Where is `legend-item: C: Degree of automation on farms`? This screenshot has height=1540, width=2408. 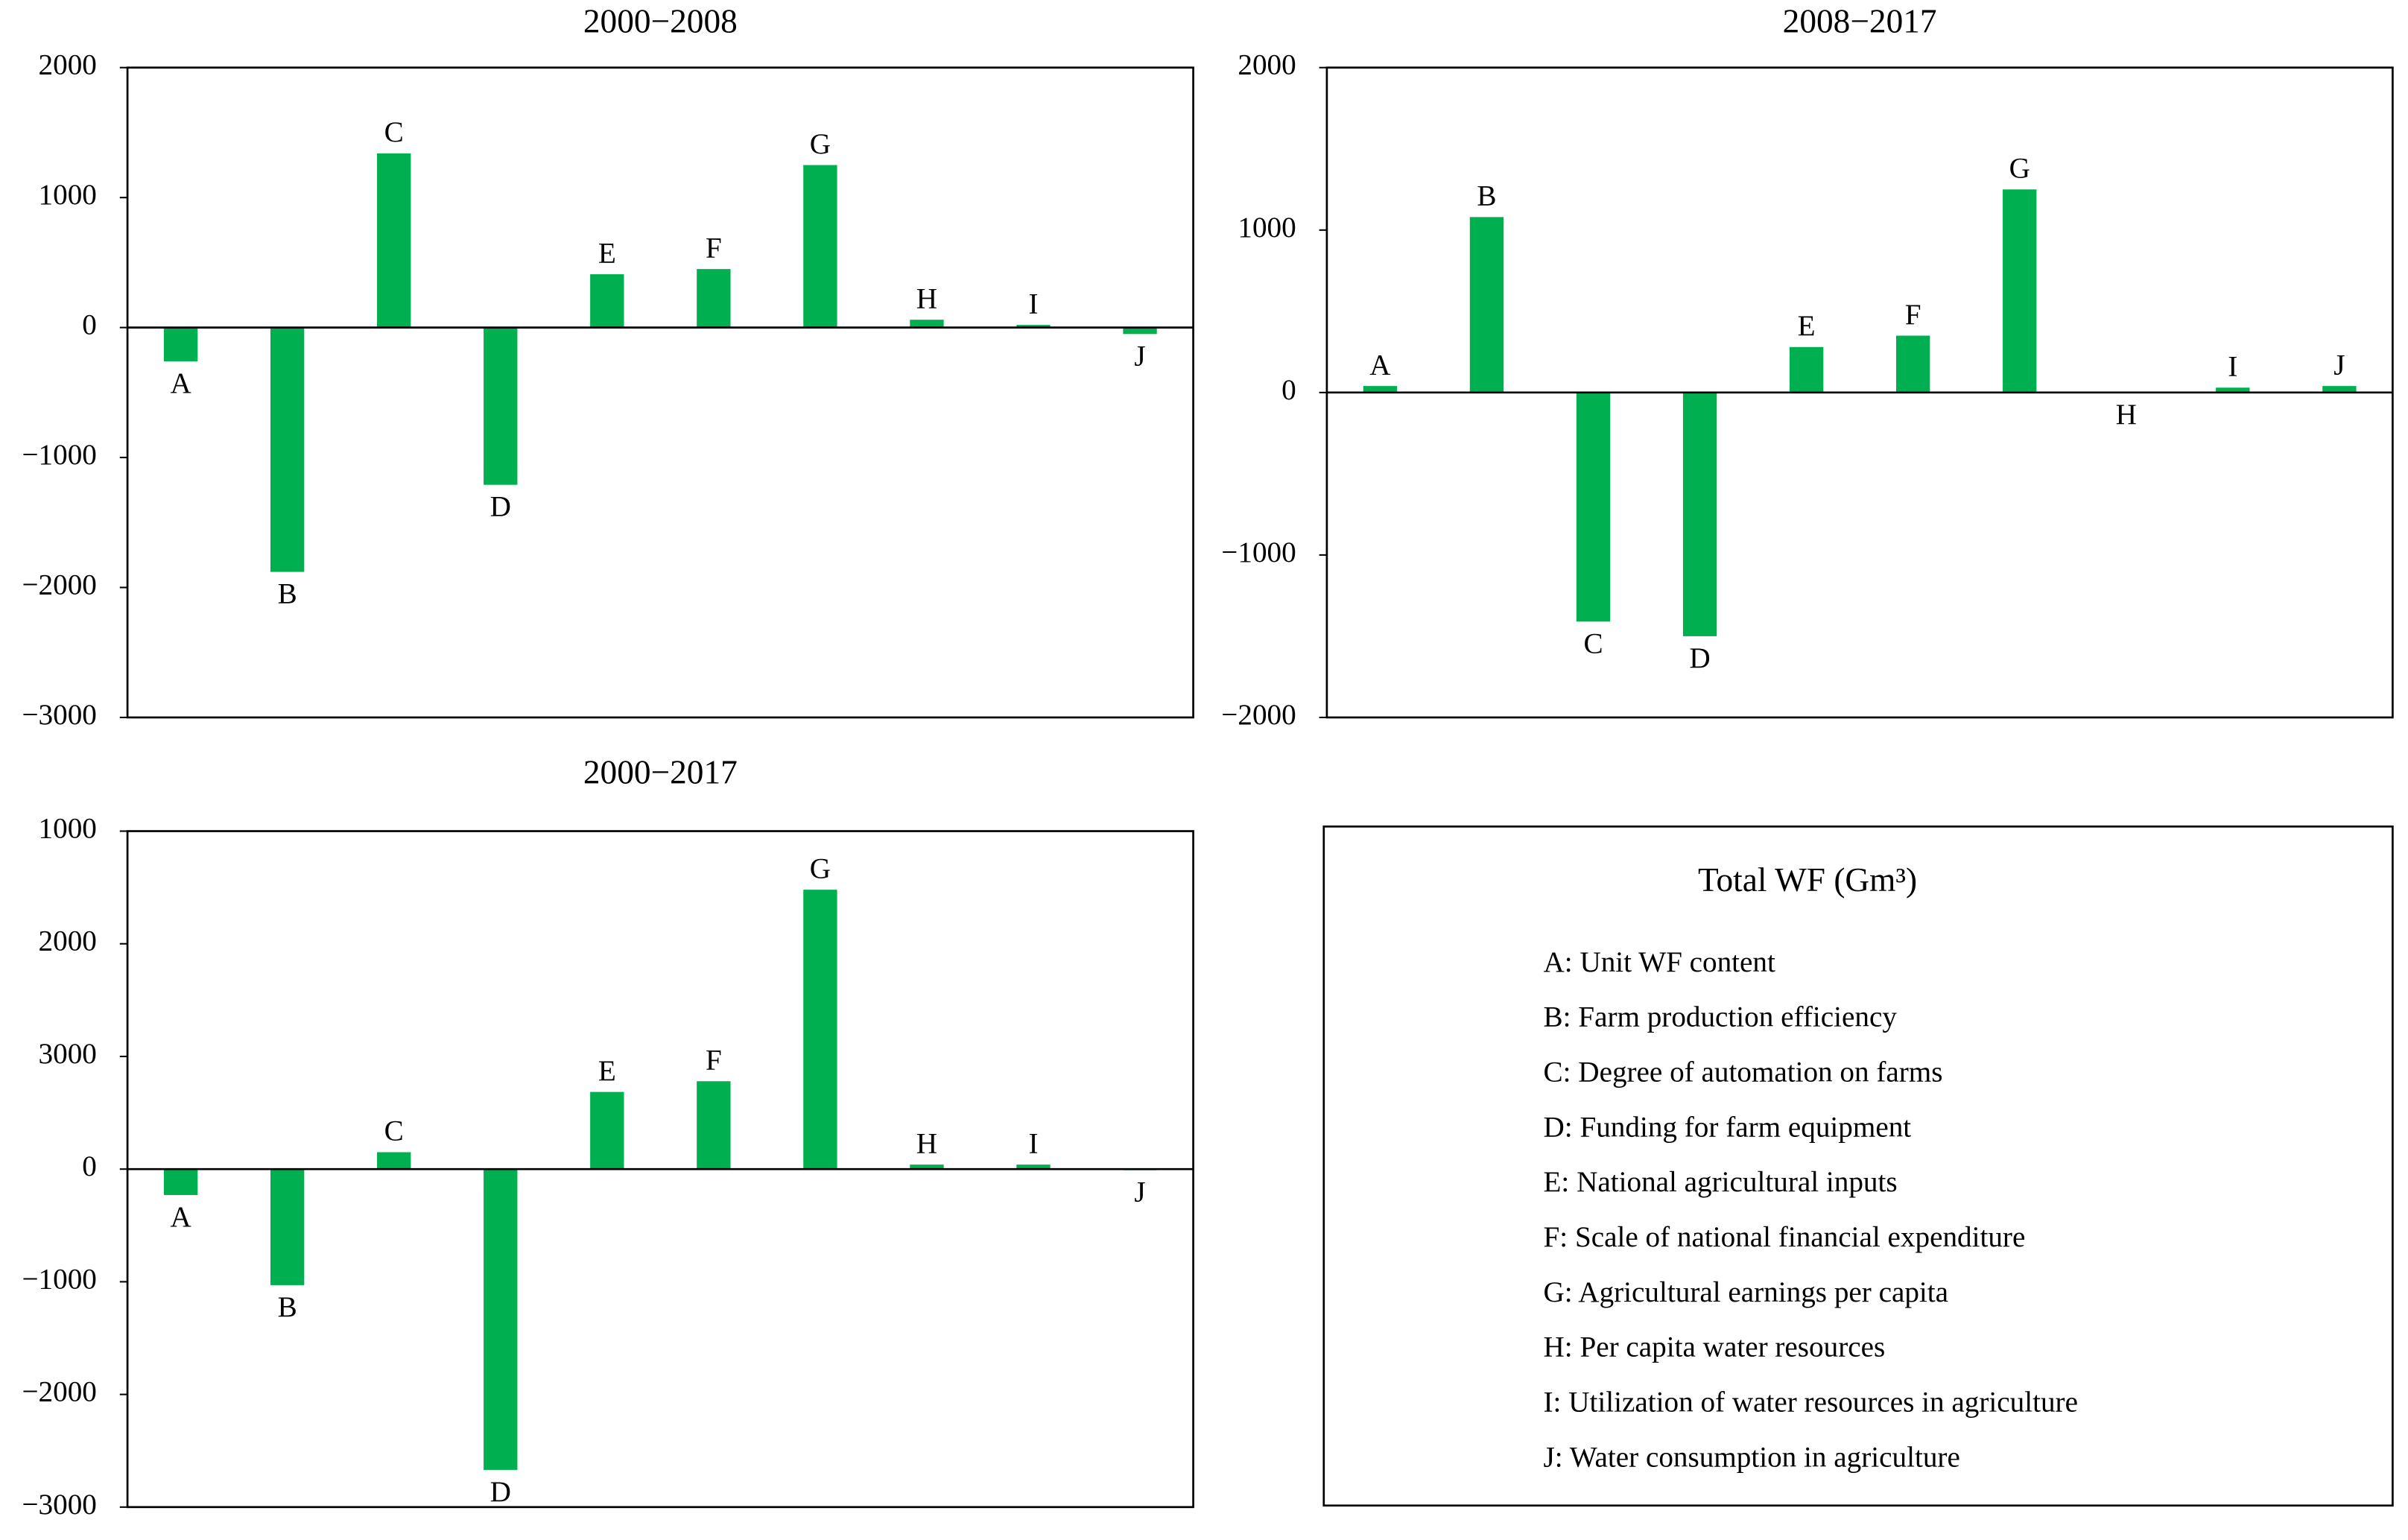
legend-item: C: Degree of automation on farms is located at coordinates (1743, 1072).